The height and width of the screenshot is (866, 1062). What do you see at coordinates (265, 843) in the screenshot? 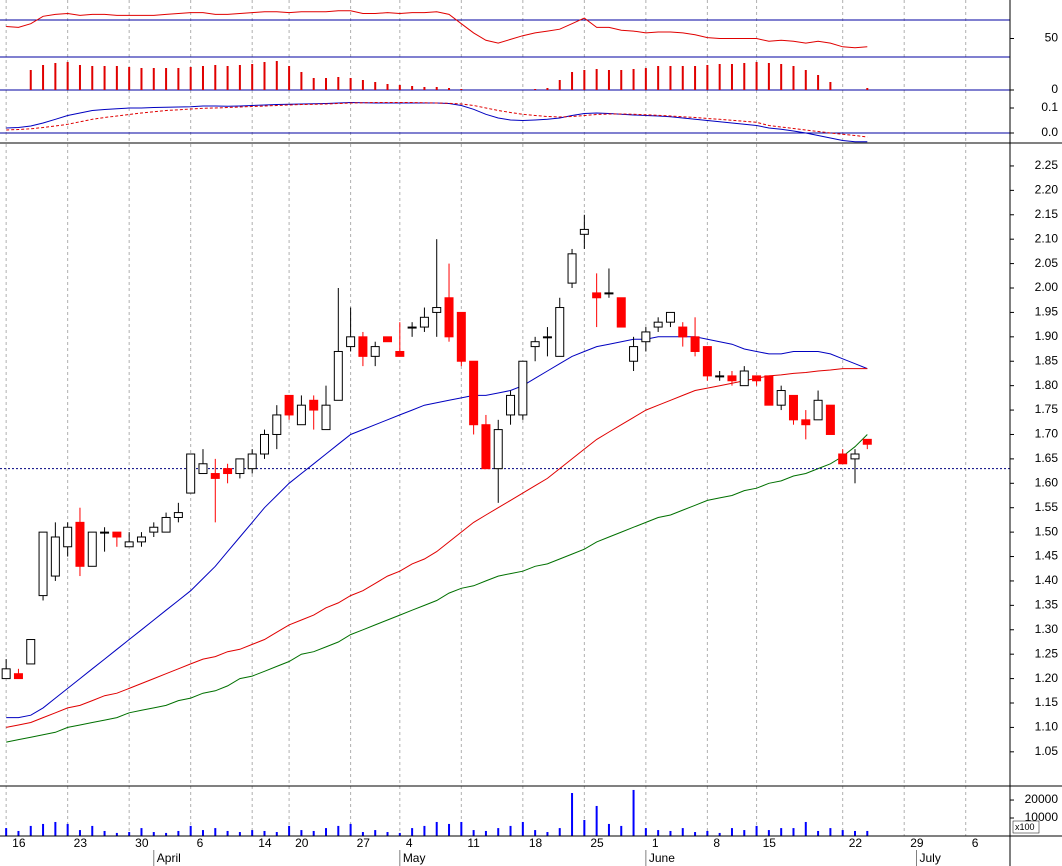
I see `x-tick-label: 14` at bounding box center [265, 843].